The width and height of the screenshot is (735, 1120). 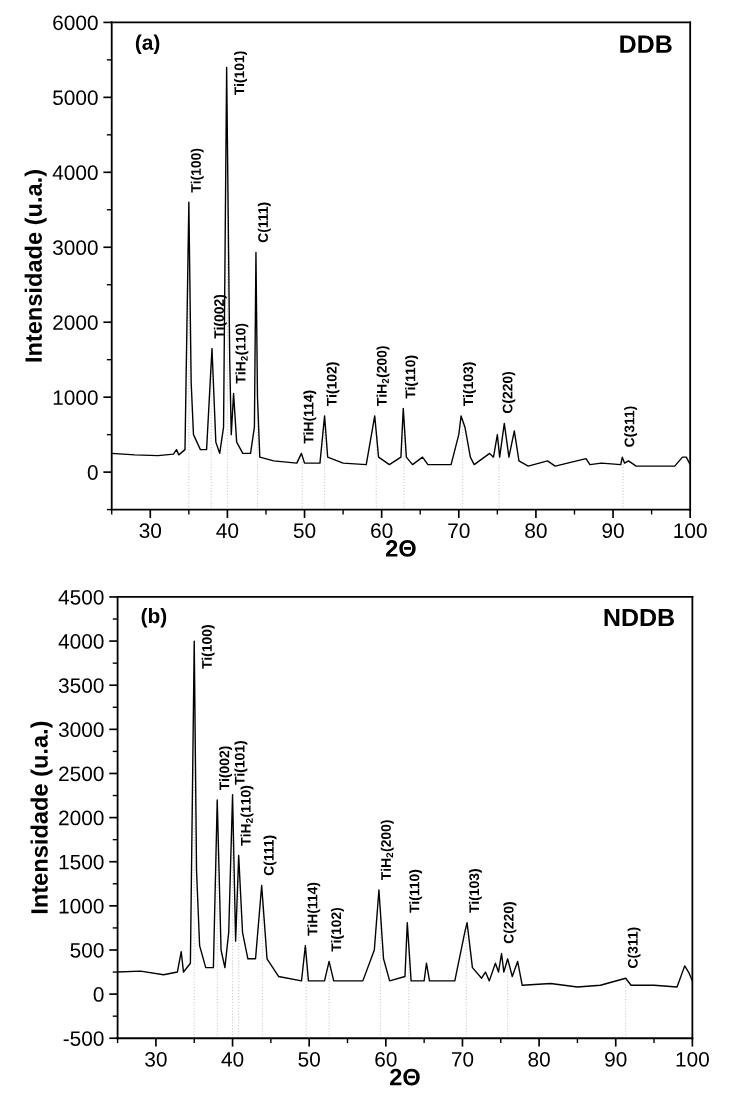 What do you see at coordinates (154, 617) in the screenshot?
I see `annotation: (b)` at bounding box center [154, 617].